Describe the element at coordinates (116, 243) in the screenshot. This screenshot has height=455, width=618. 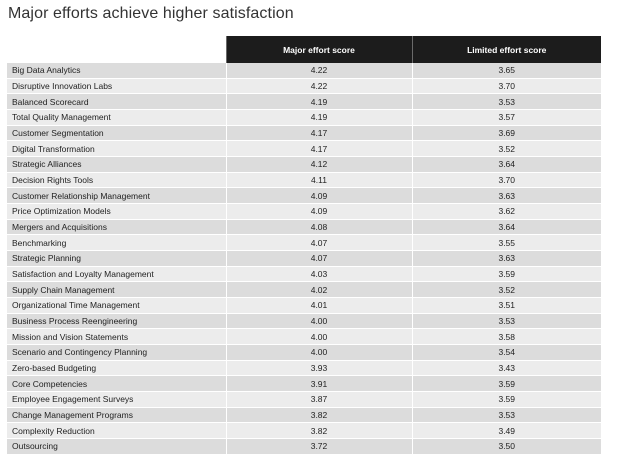
I see `tool-name-cell: Benchmarking` at that location.